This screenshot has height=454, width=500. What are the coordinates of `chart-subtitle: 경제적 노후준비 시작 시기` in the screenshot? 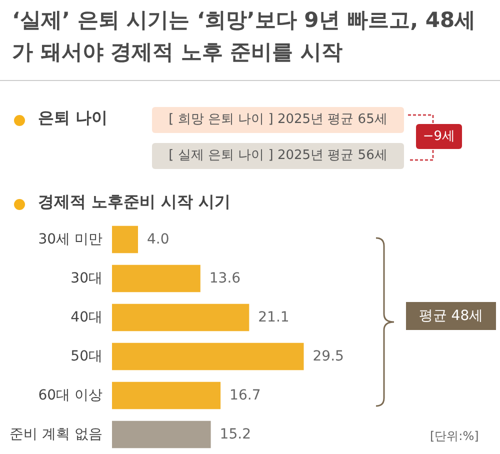 It's located at (134, 202).